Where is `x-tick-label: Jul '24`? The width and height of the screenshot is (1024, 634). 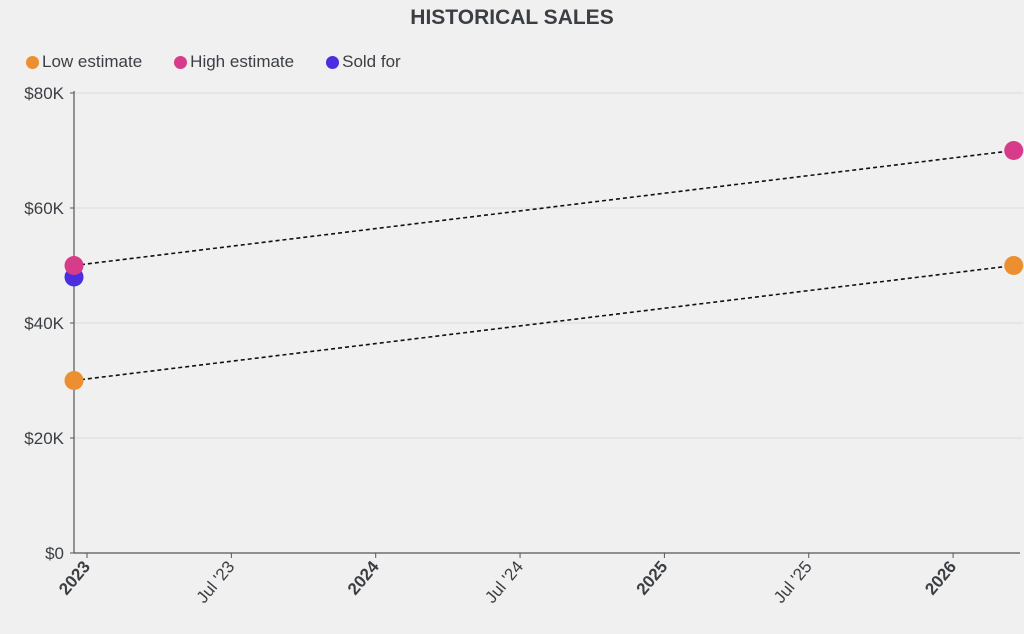
x-tick-label: Jul '24 is located at coordinates (504, 581).